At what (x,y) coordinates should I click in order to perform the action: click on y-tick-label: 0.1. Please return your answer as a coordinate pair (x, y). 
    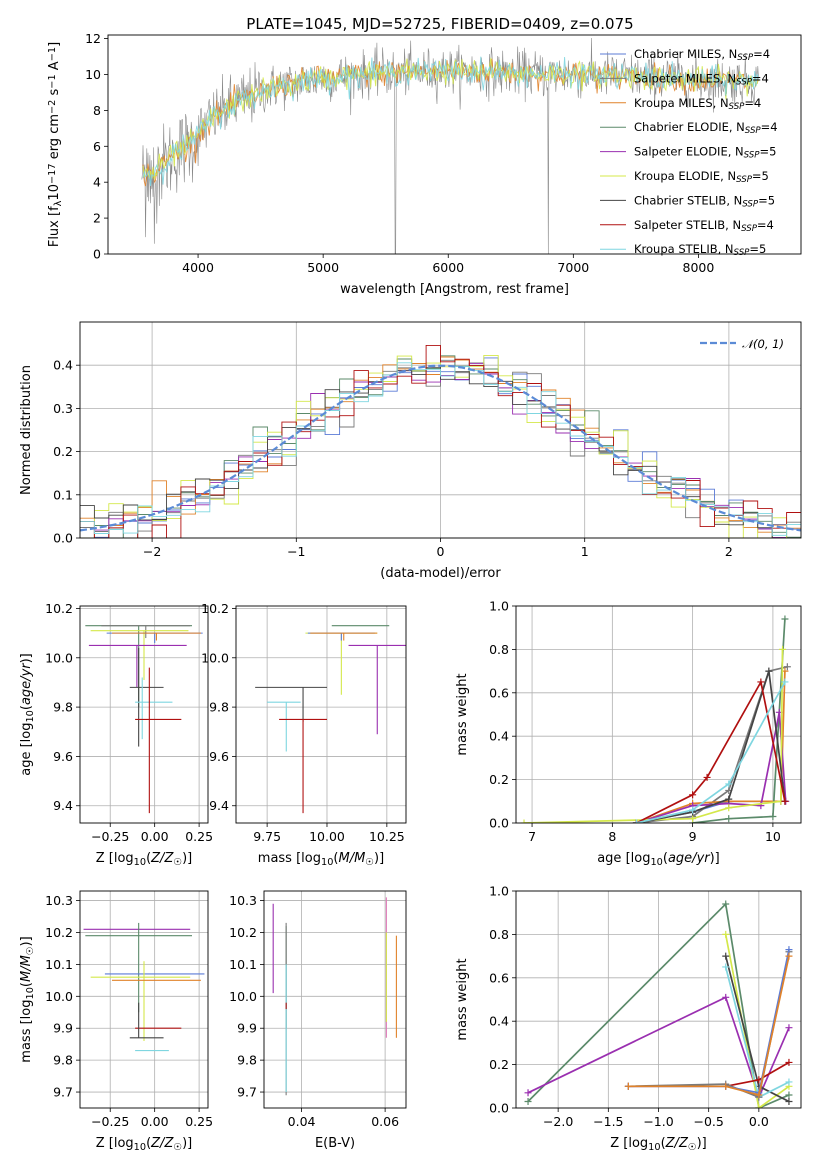
    Looking at the image, I should click on (63, 494).